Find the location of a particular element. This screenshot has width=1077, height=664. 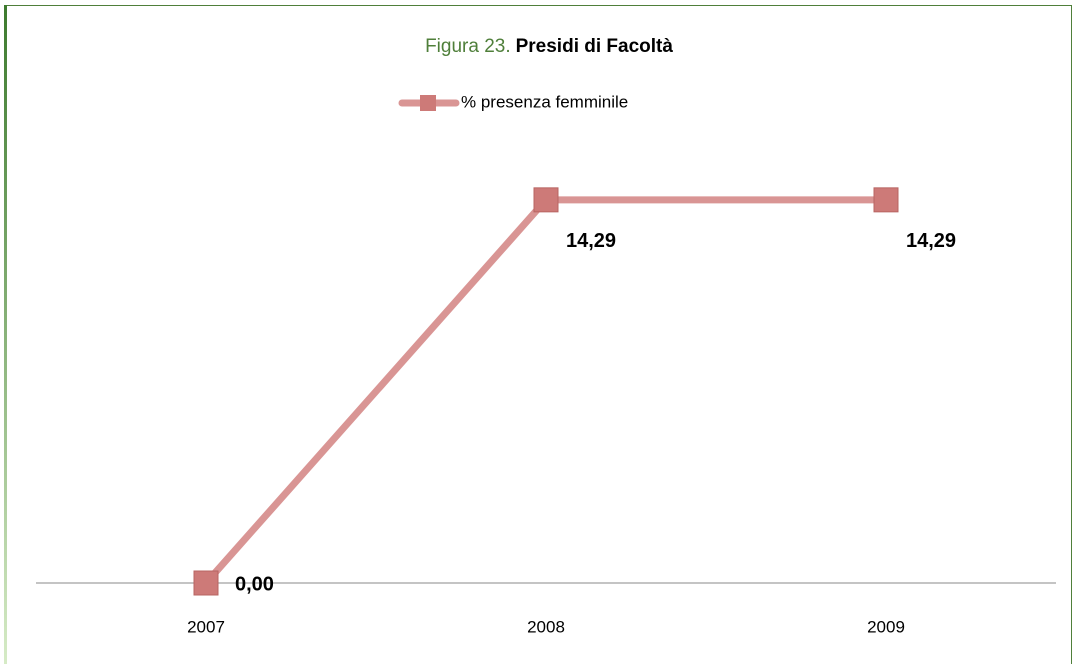

legend-marker is located at coordinates (428, 103).